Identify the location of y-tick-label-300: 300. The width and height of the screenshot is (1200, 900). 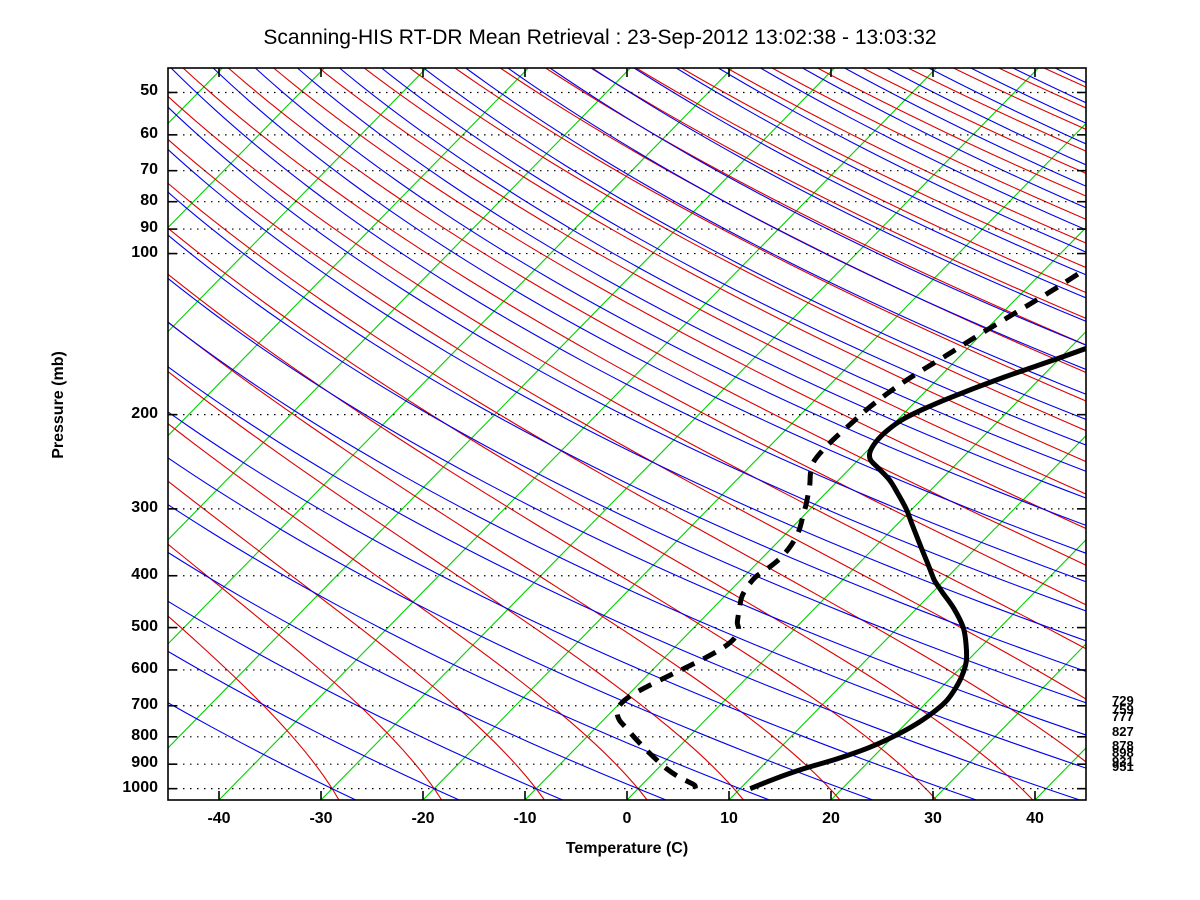
(144, 507).